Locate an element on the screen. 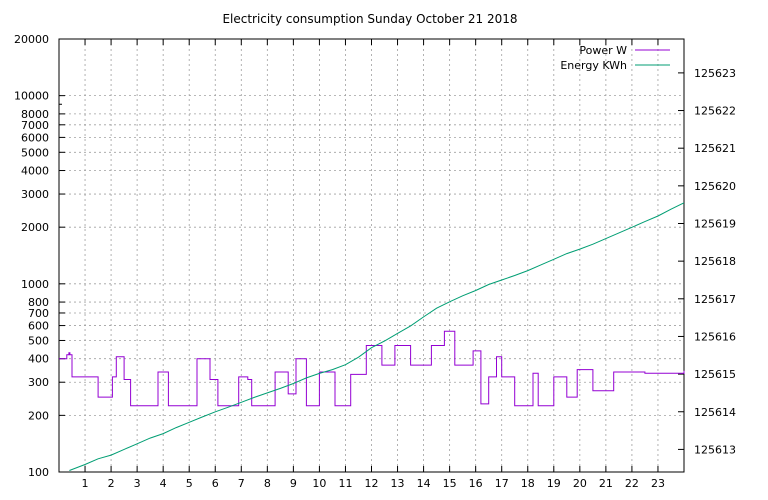 This screenshot has width=768, height=500. y-tick-label: 200 is located at coordinates (38, 415).